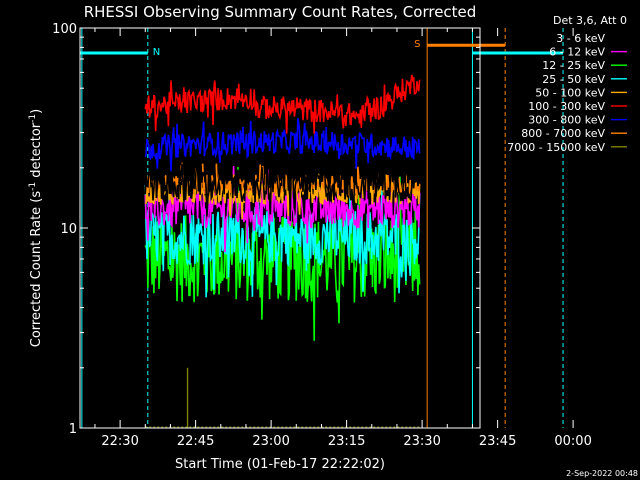 This screenshot has height=480, width=640. I want to click on y-axis-label-main: Corrected Count Rate (s, so click(36, 269).